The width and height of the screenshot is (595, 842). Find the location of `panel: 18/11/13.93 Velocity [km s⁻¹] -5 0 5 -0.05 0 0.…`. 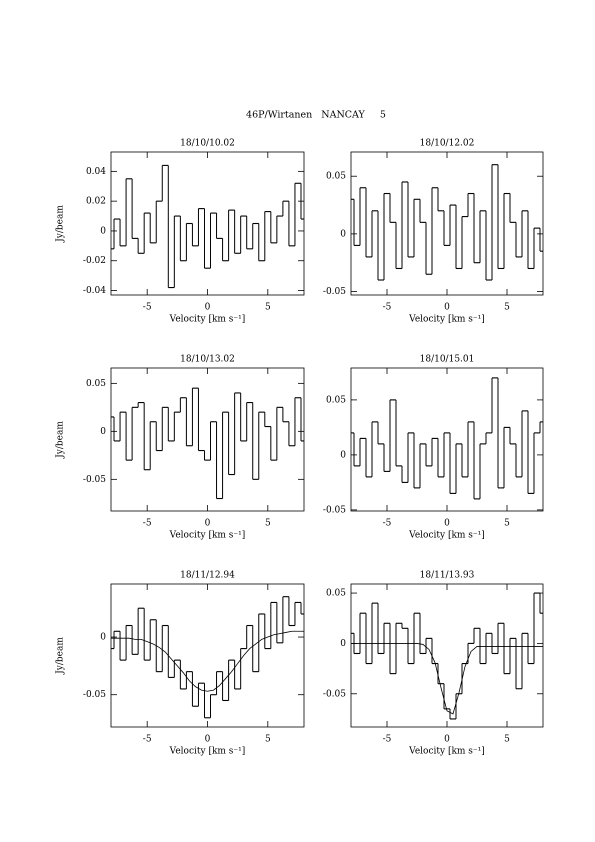

panel: 18/11/13.93 Velocity [km s⁻¹] -5 0 5 -0.05 0 0.… is located at coordinates (433, 664).